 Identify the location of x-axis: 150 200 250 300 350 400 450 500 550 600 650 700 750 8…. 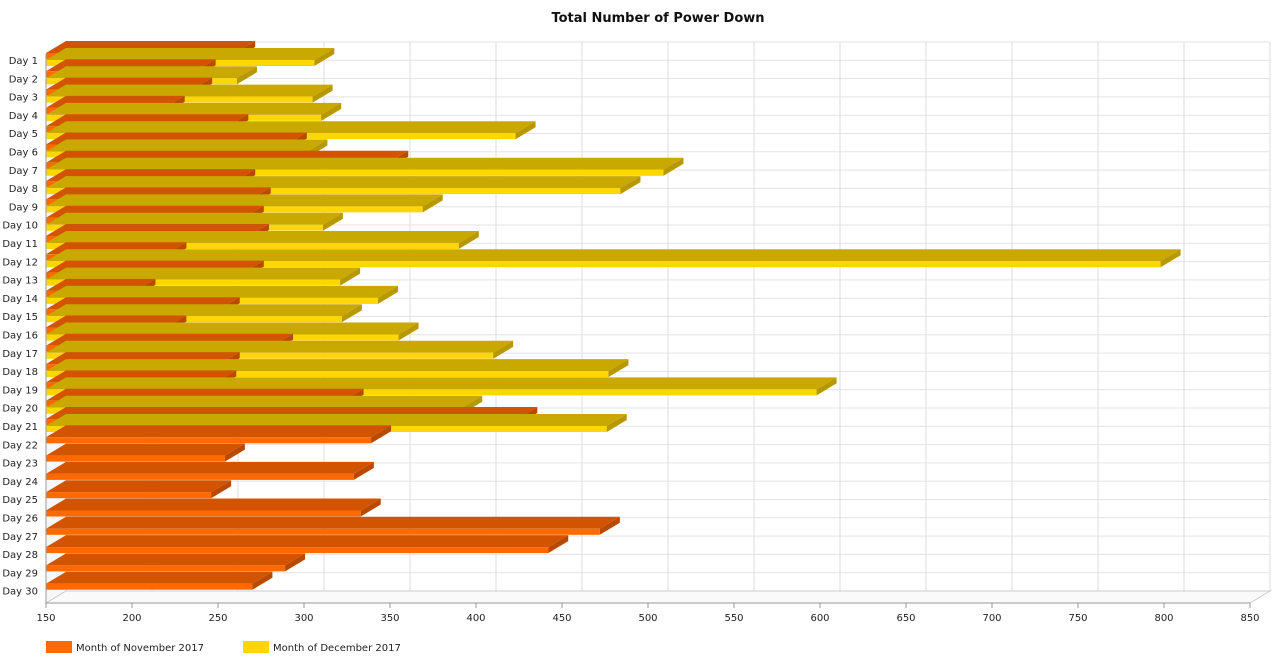
(648, 613).